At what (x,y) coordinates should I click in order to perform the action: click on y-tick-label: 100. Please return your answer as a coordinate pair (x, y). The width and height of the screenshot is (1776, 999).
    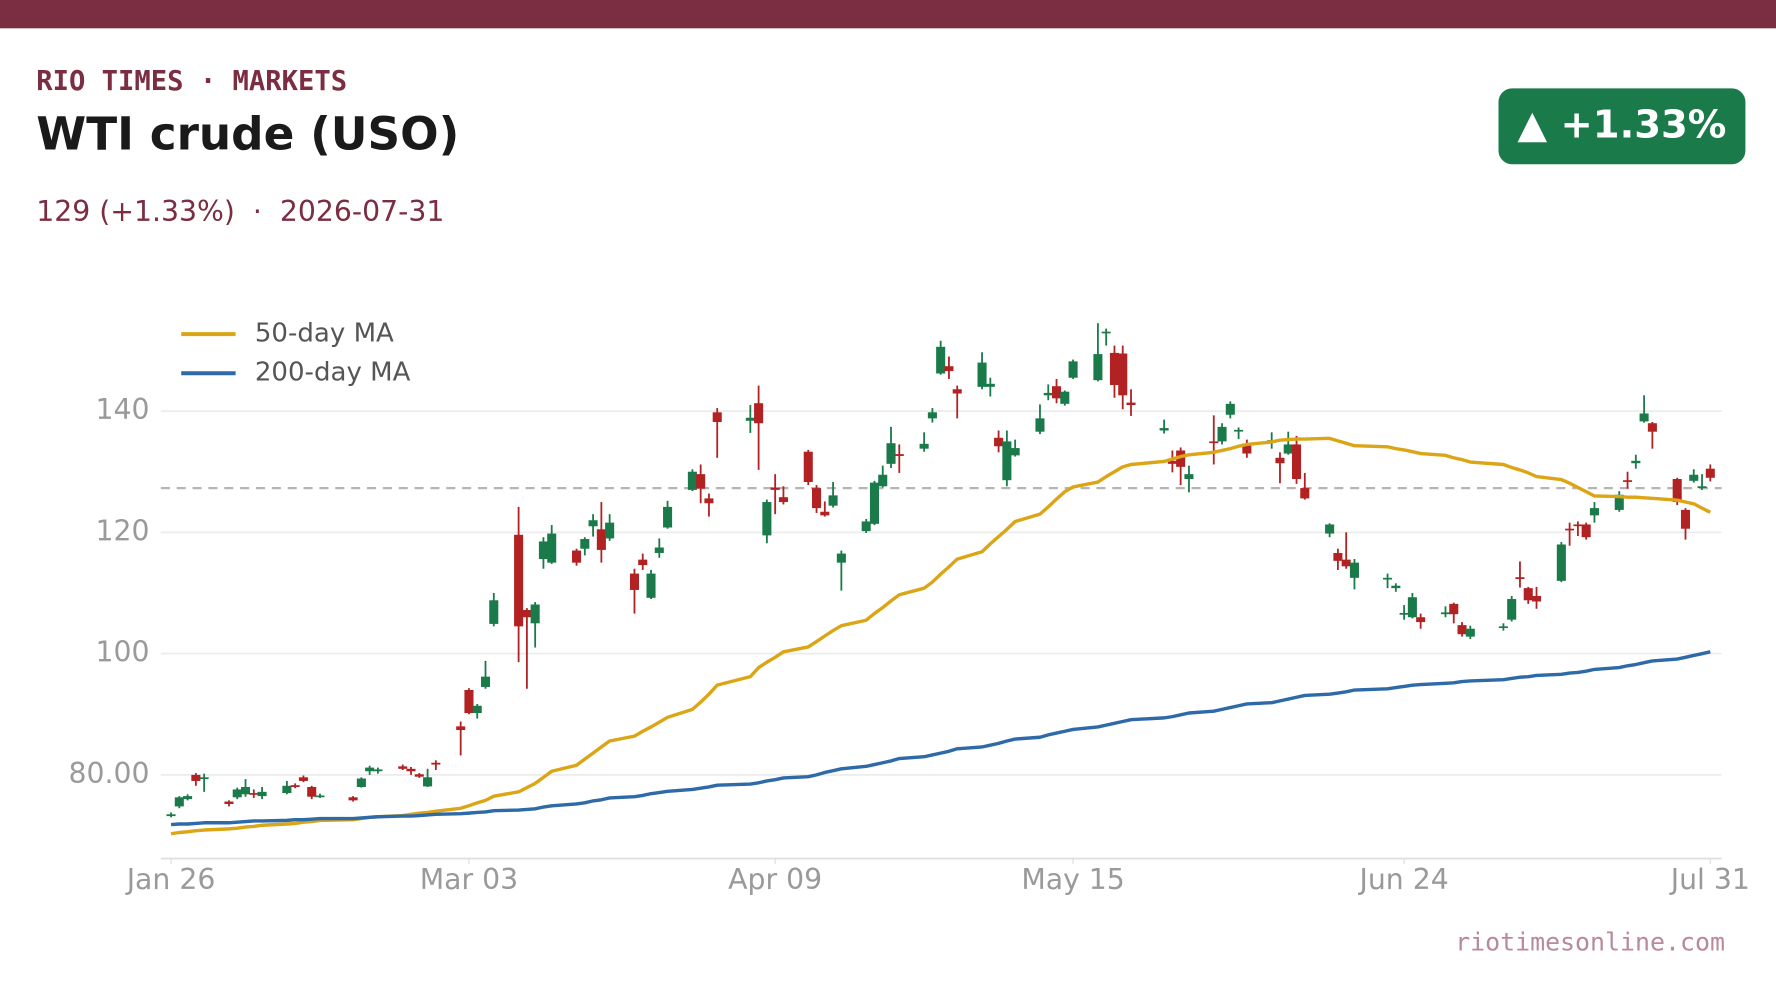
    Looking at the image, I should click on (122, 652).